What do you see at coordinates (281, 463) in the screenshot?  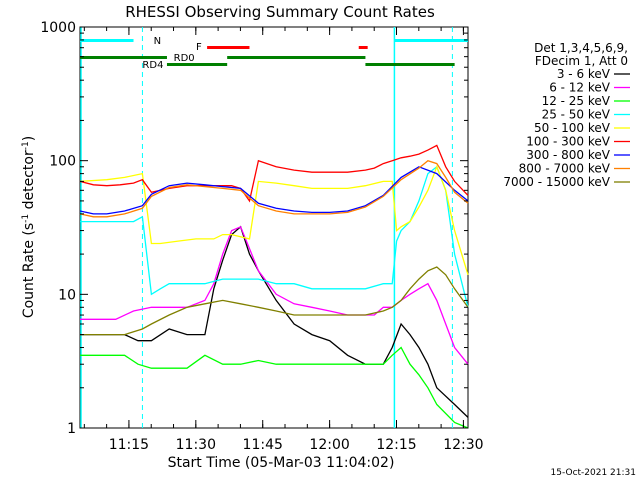 I see `x-axis-label: Start Time (05-Mar-03 11:04:02)` at bounding box center [281, 463].